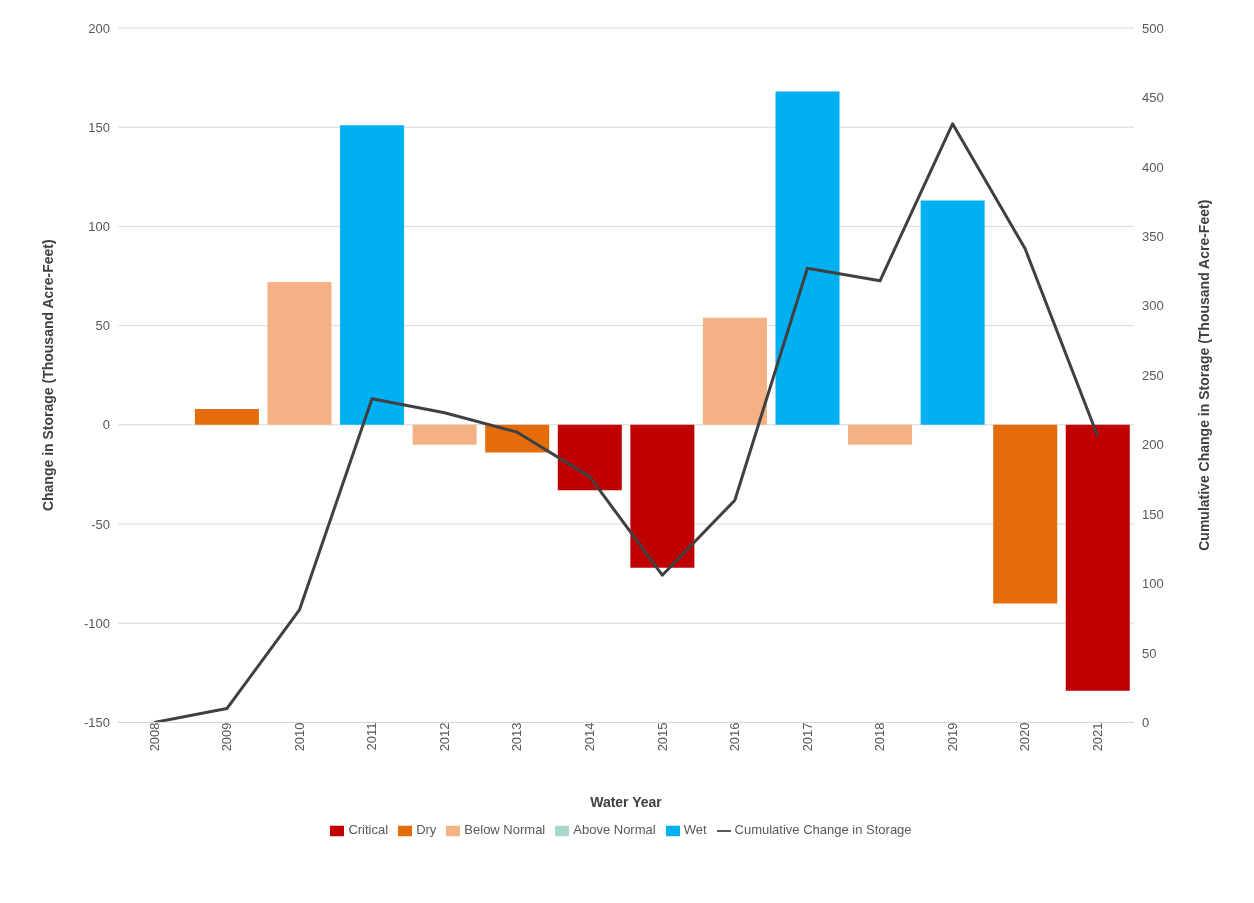  I want to click on y2-tick-label: 300, so click(1153, 306).